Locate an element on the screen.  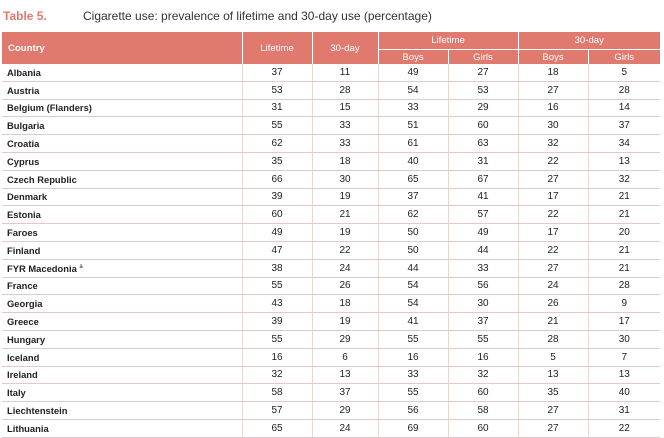
cell-lifetime-boys: 61 is located at coordinates (412, 143).